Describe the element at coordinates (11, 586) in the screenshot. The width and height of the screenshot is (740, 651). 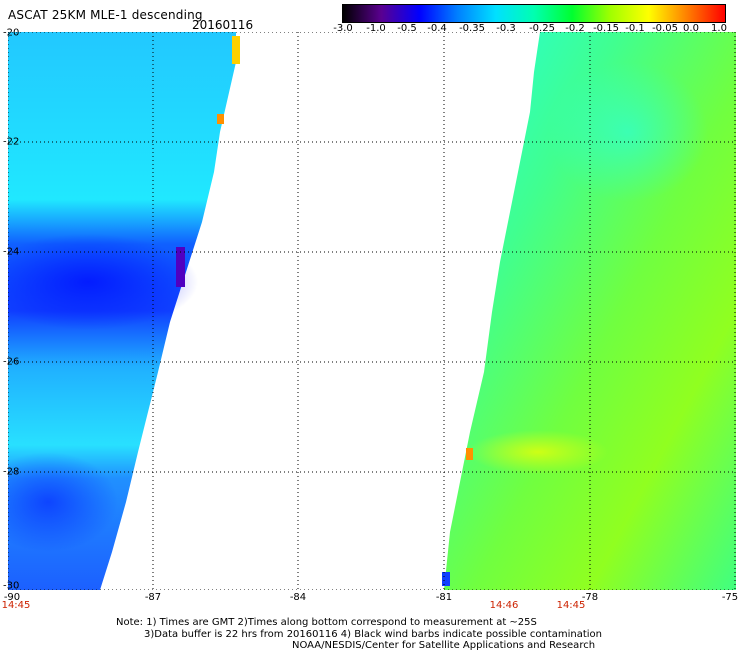
I see `lat-label: -30` at that location.